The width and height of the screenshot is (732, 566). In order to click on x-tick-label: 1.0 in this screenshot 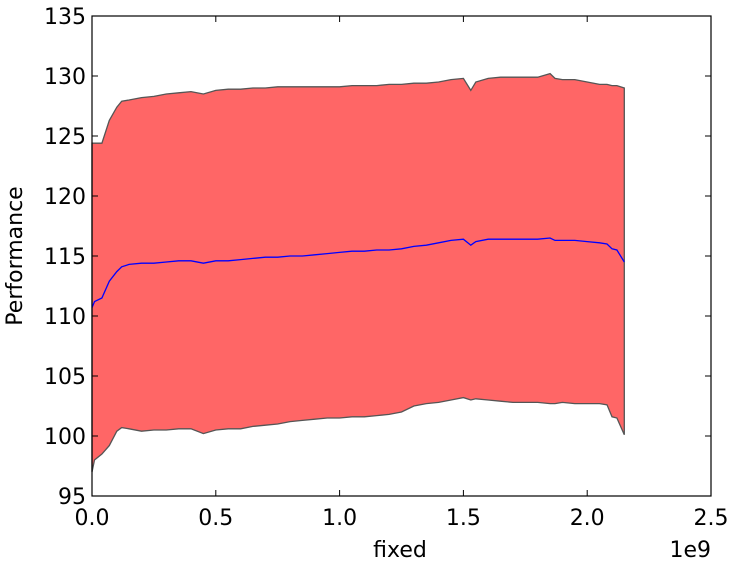, I will do `click(339, 518)`.